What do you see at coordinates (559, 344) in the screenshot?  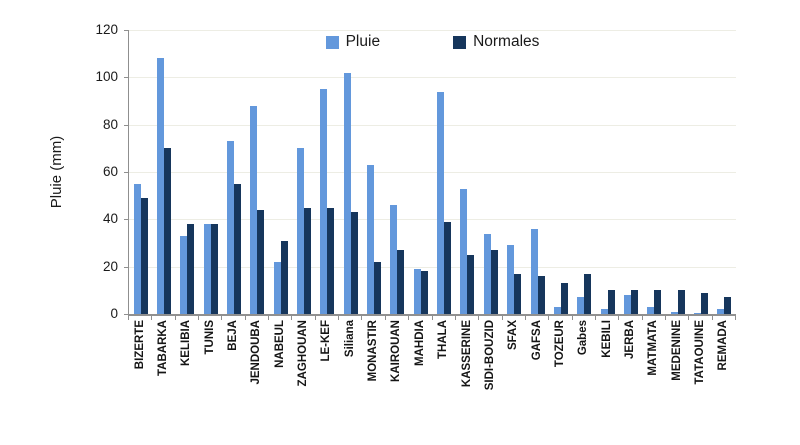 I see `x-axis-label: TOZEUR` at bounding box center [559, 344].